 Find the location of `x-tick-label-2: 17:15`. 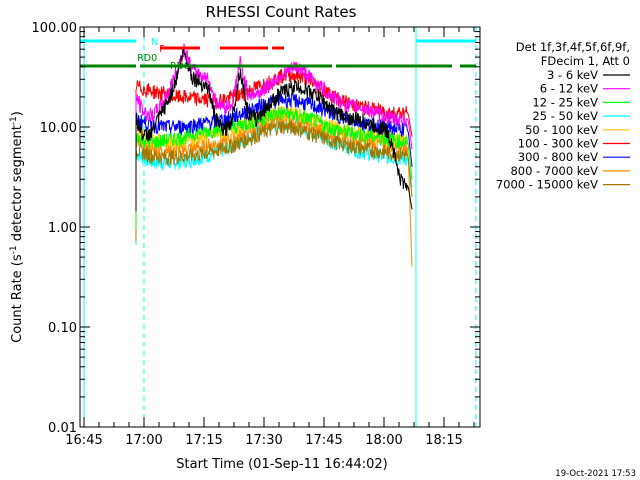

x-tick-label-2: 17:15 is located at coordinates (203, 440).